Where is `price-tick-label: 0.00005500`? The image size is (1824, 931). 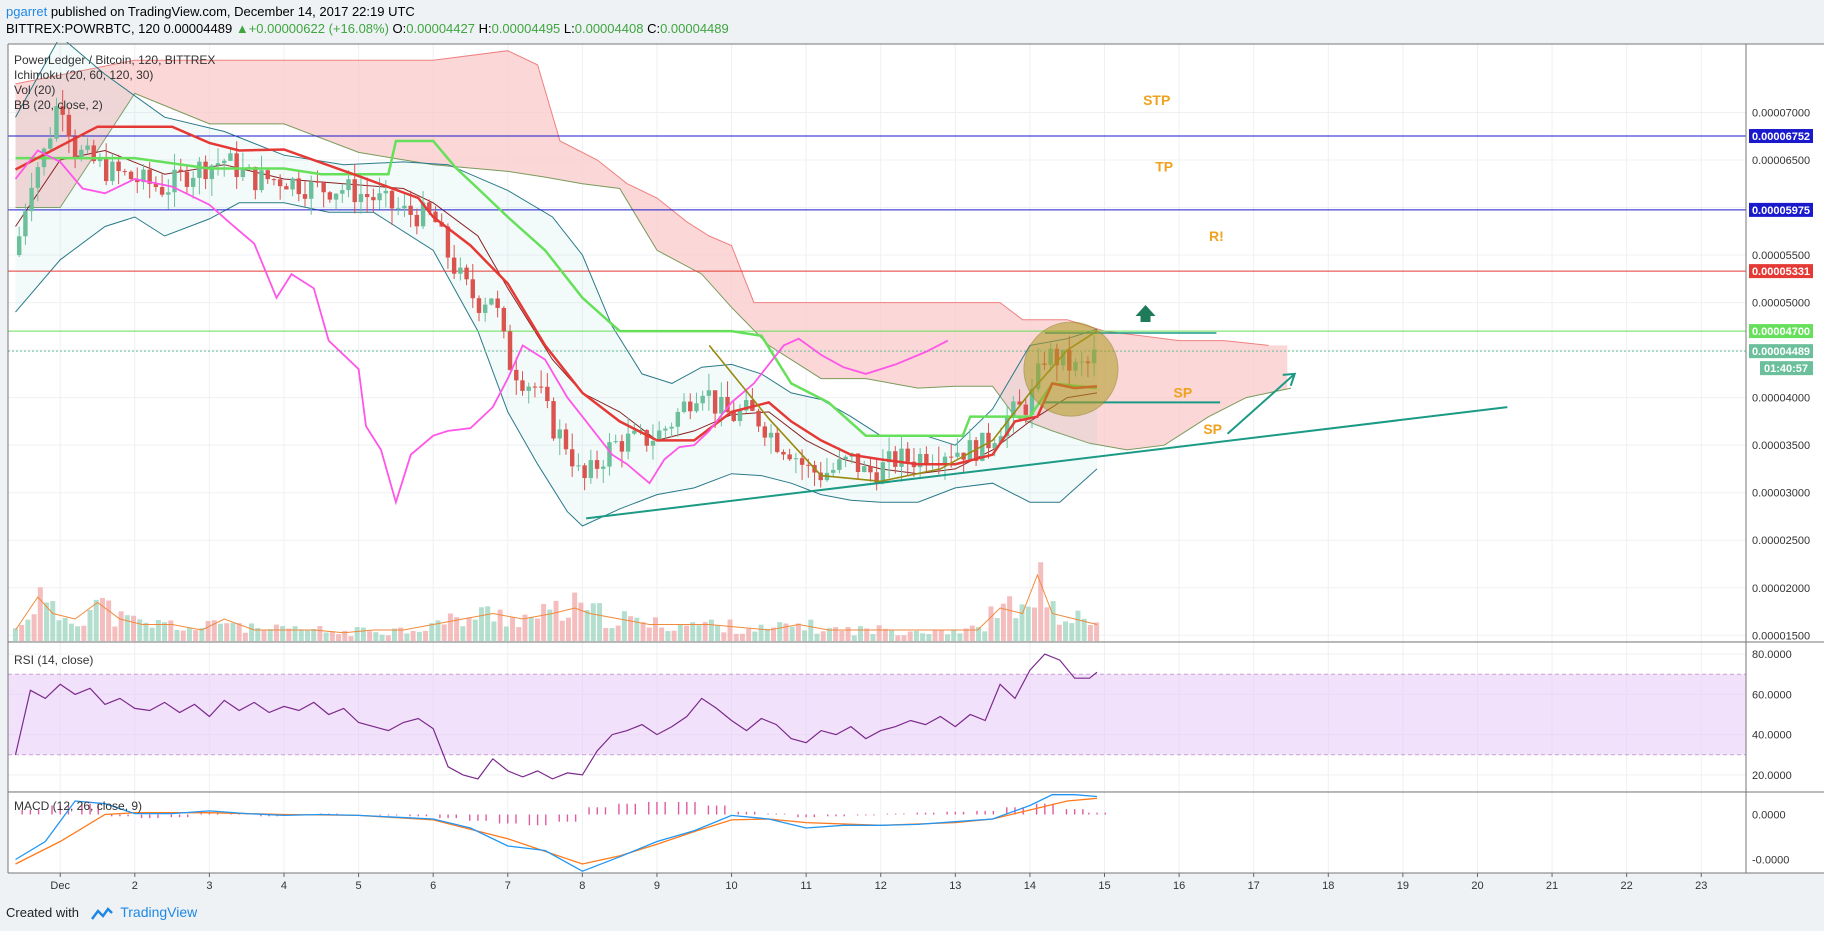
price-tick-label: 0.00005500 is located at coordinates (1781, 256).